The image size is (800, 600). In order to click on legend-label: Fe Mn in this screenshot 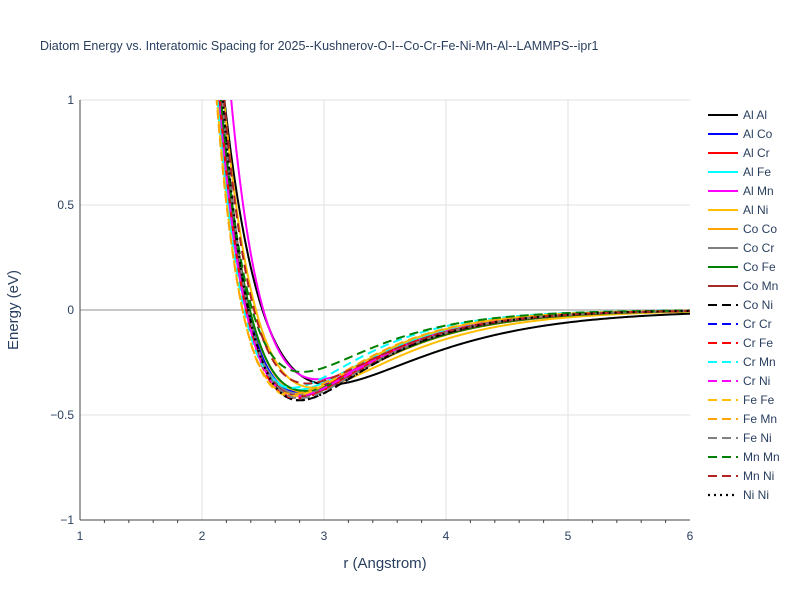, I will do `click(760, 419)`.